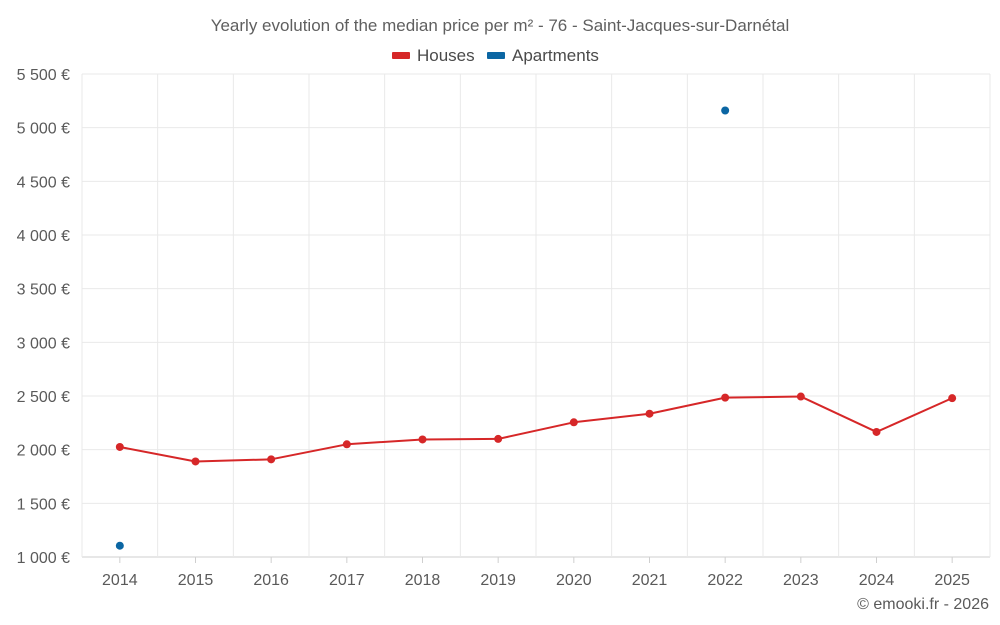 This screenshot has width=1000, height=625. Describe the element at coordinates (650, 580) in the screenshot. I see `x-tick-label: 2021` at that location.